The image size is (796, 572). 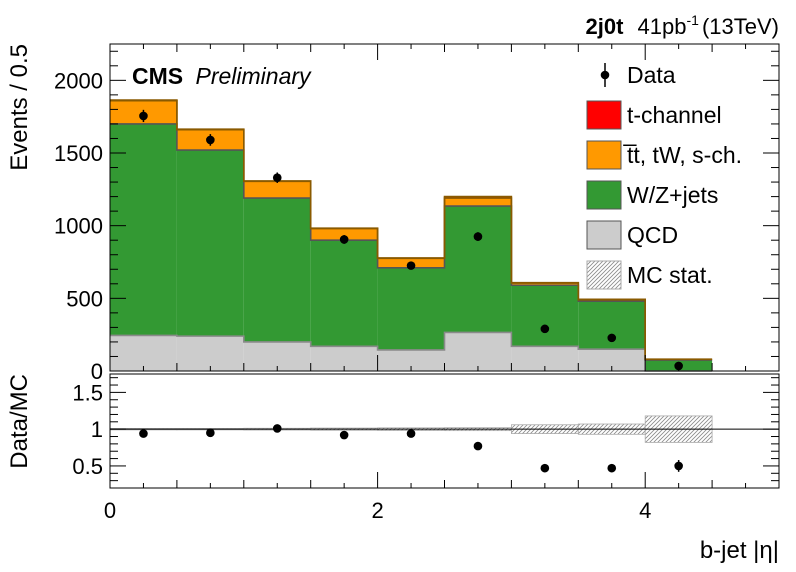 What do you see at coordinates (87, 466) in the screenshot?
I see `ratio-tick-label-0.5: 0.5` at bounding box center [87, 466].